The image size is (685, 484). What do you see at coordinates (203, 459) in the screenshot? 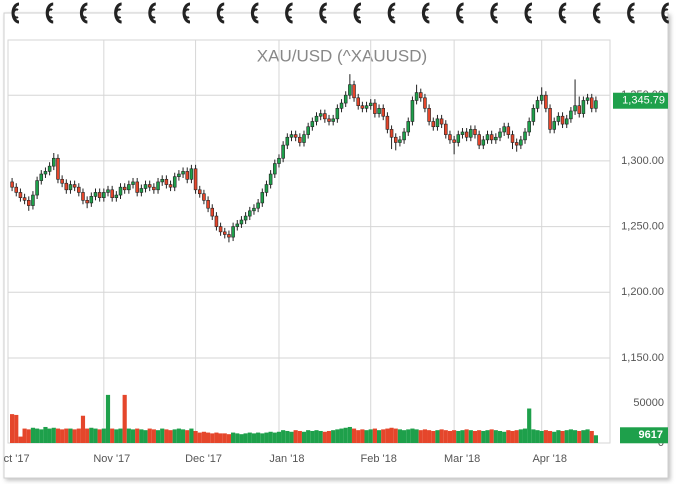
I see `x-tick-label: Dec '17` at bounding box center [203, 459].